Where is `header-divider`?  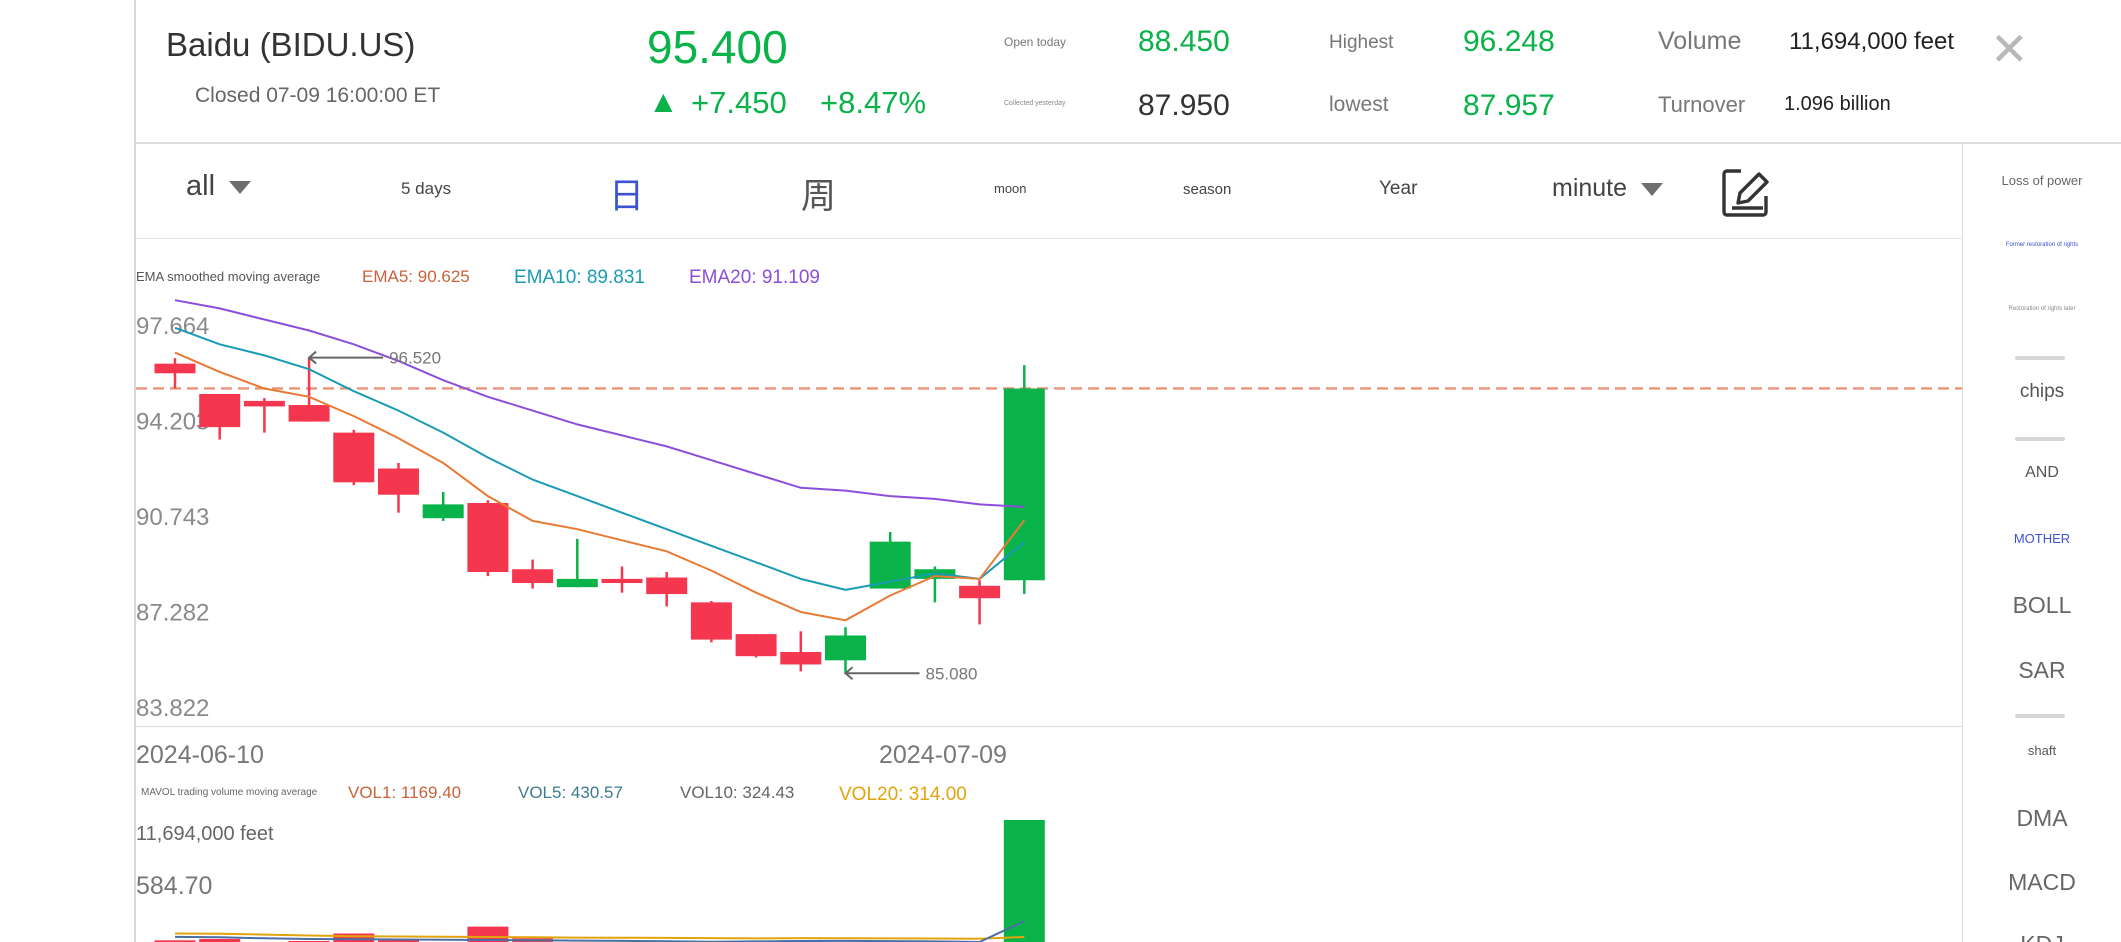 header-divider is located at coordinates (1128, 143).